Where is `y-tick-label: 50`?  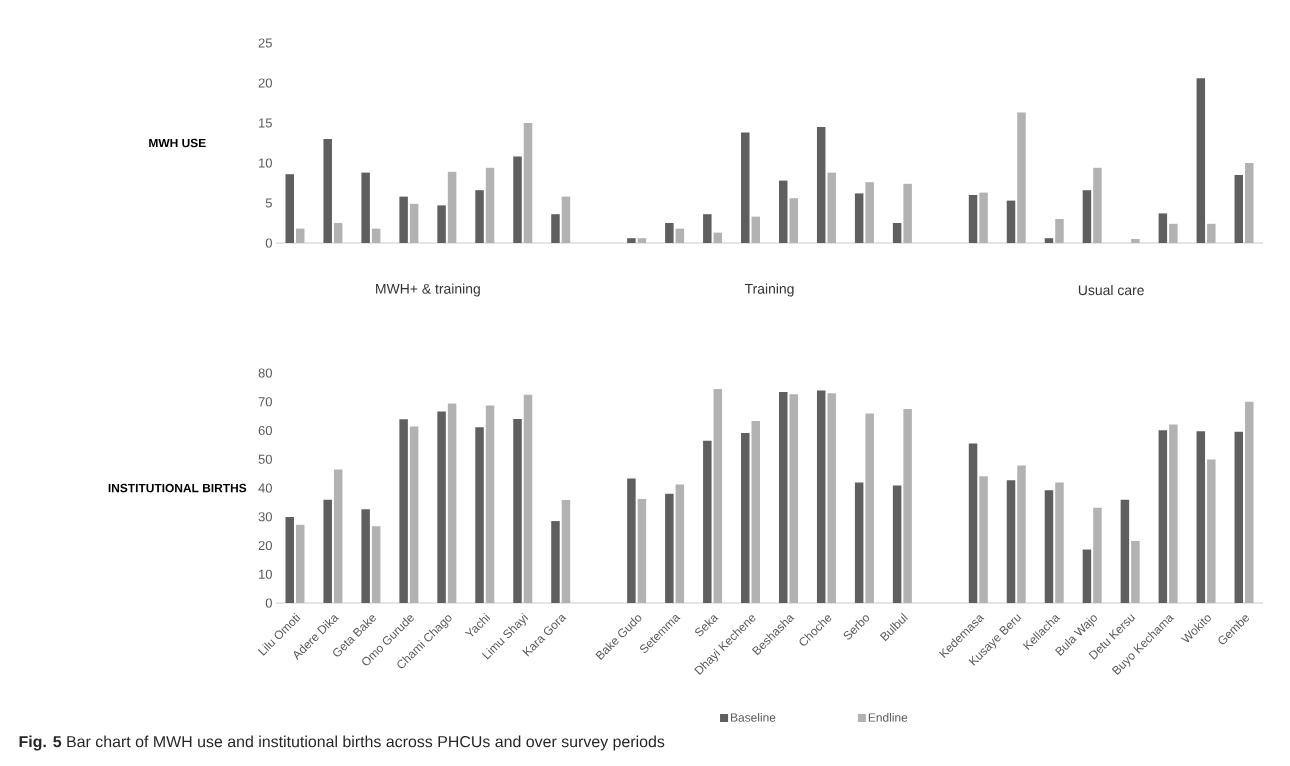 y-tick-label: 50 is located at coordinates (265, 459).